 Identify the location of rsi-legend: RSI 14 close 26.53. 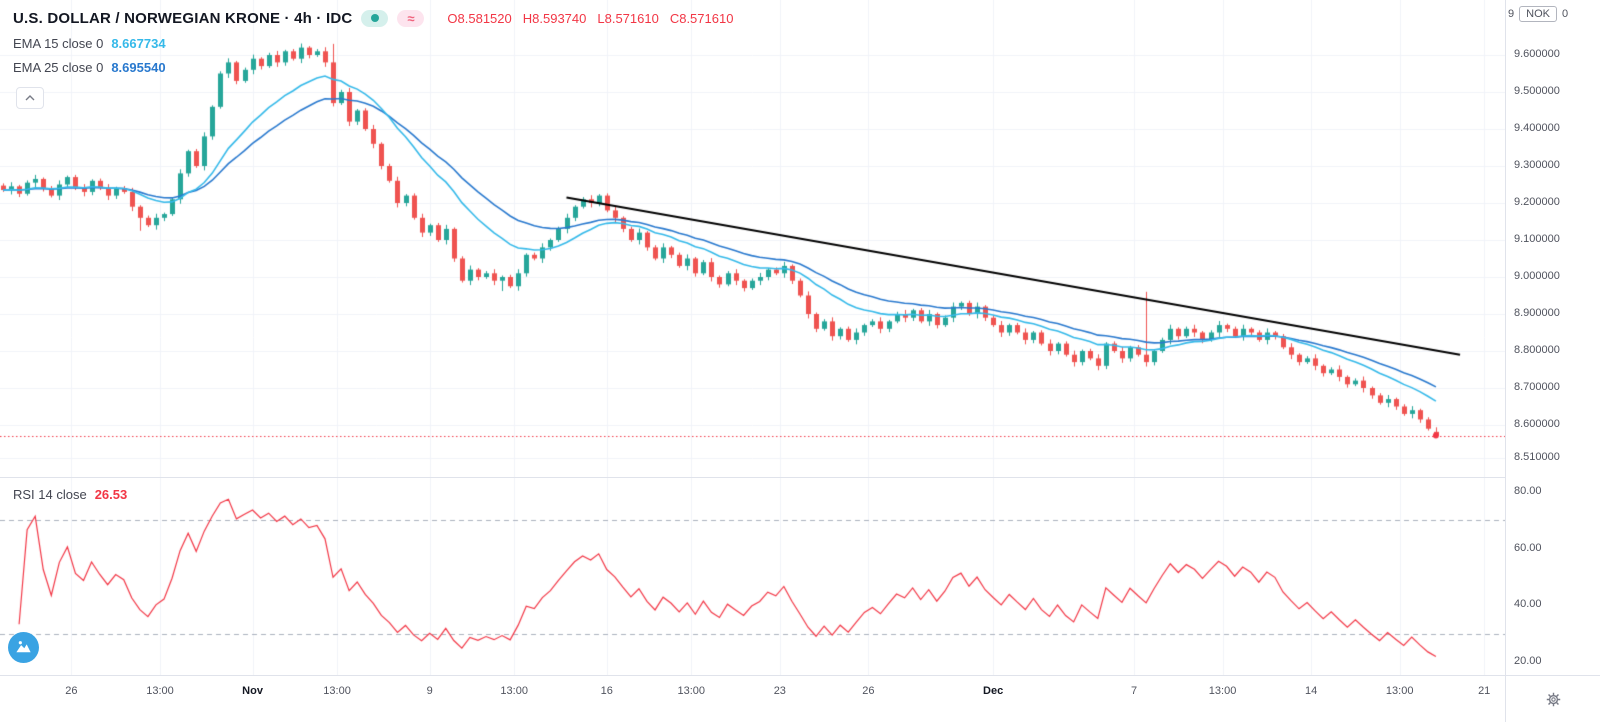
(70, 494).